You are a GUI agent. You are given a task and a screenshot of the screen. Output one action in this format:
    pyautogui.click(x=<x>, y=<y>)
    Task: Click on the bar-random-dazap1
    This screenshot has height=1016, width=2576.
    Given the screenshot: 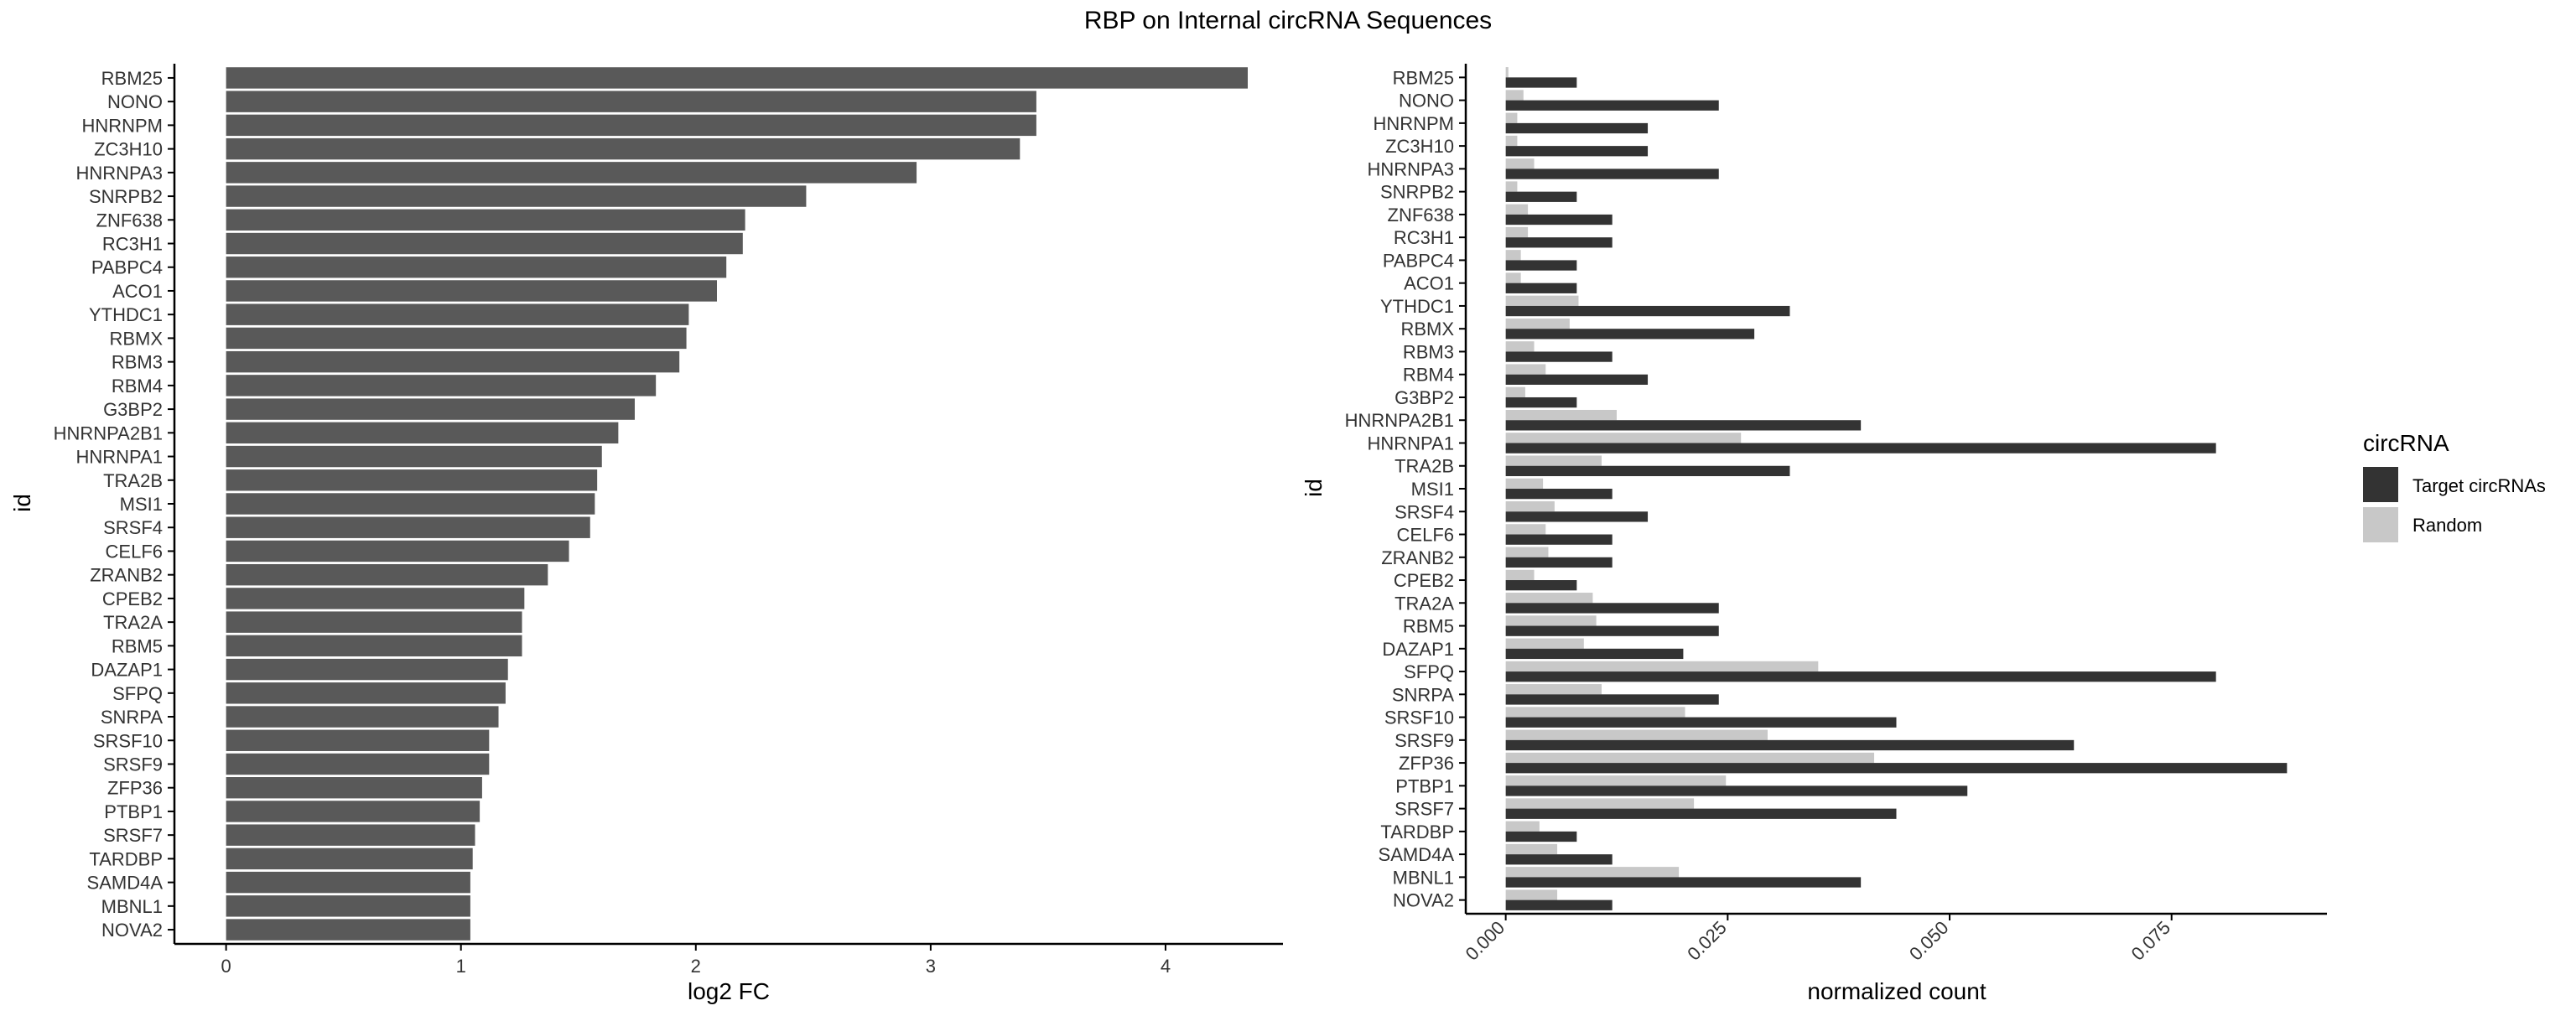 What is the action you would take?
    pyautogui.click(x=1544, y=643)
    